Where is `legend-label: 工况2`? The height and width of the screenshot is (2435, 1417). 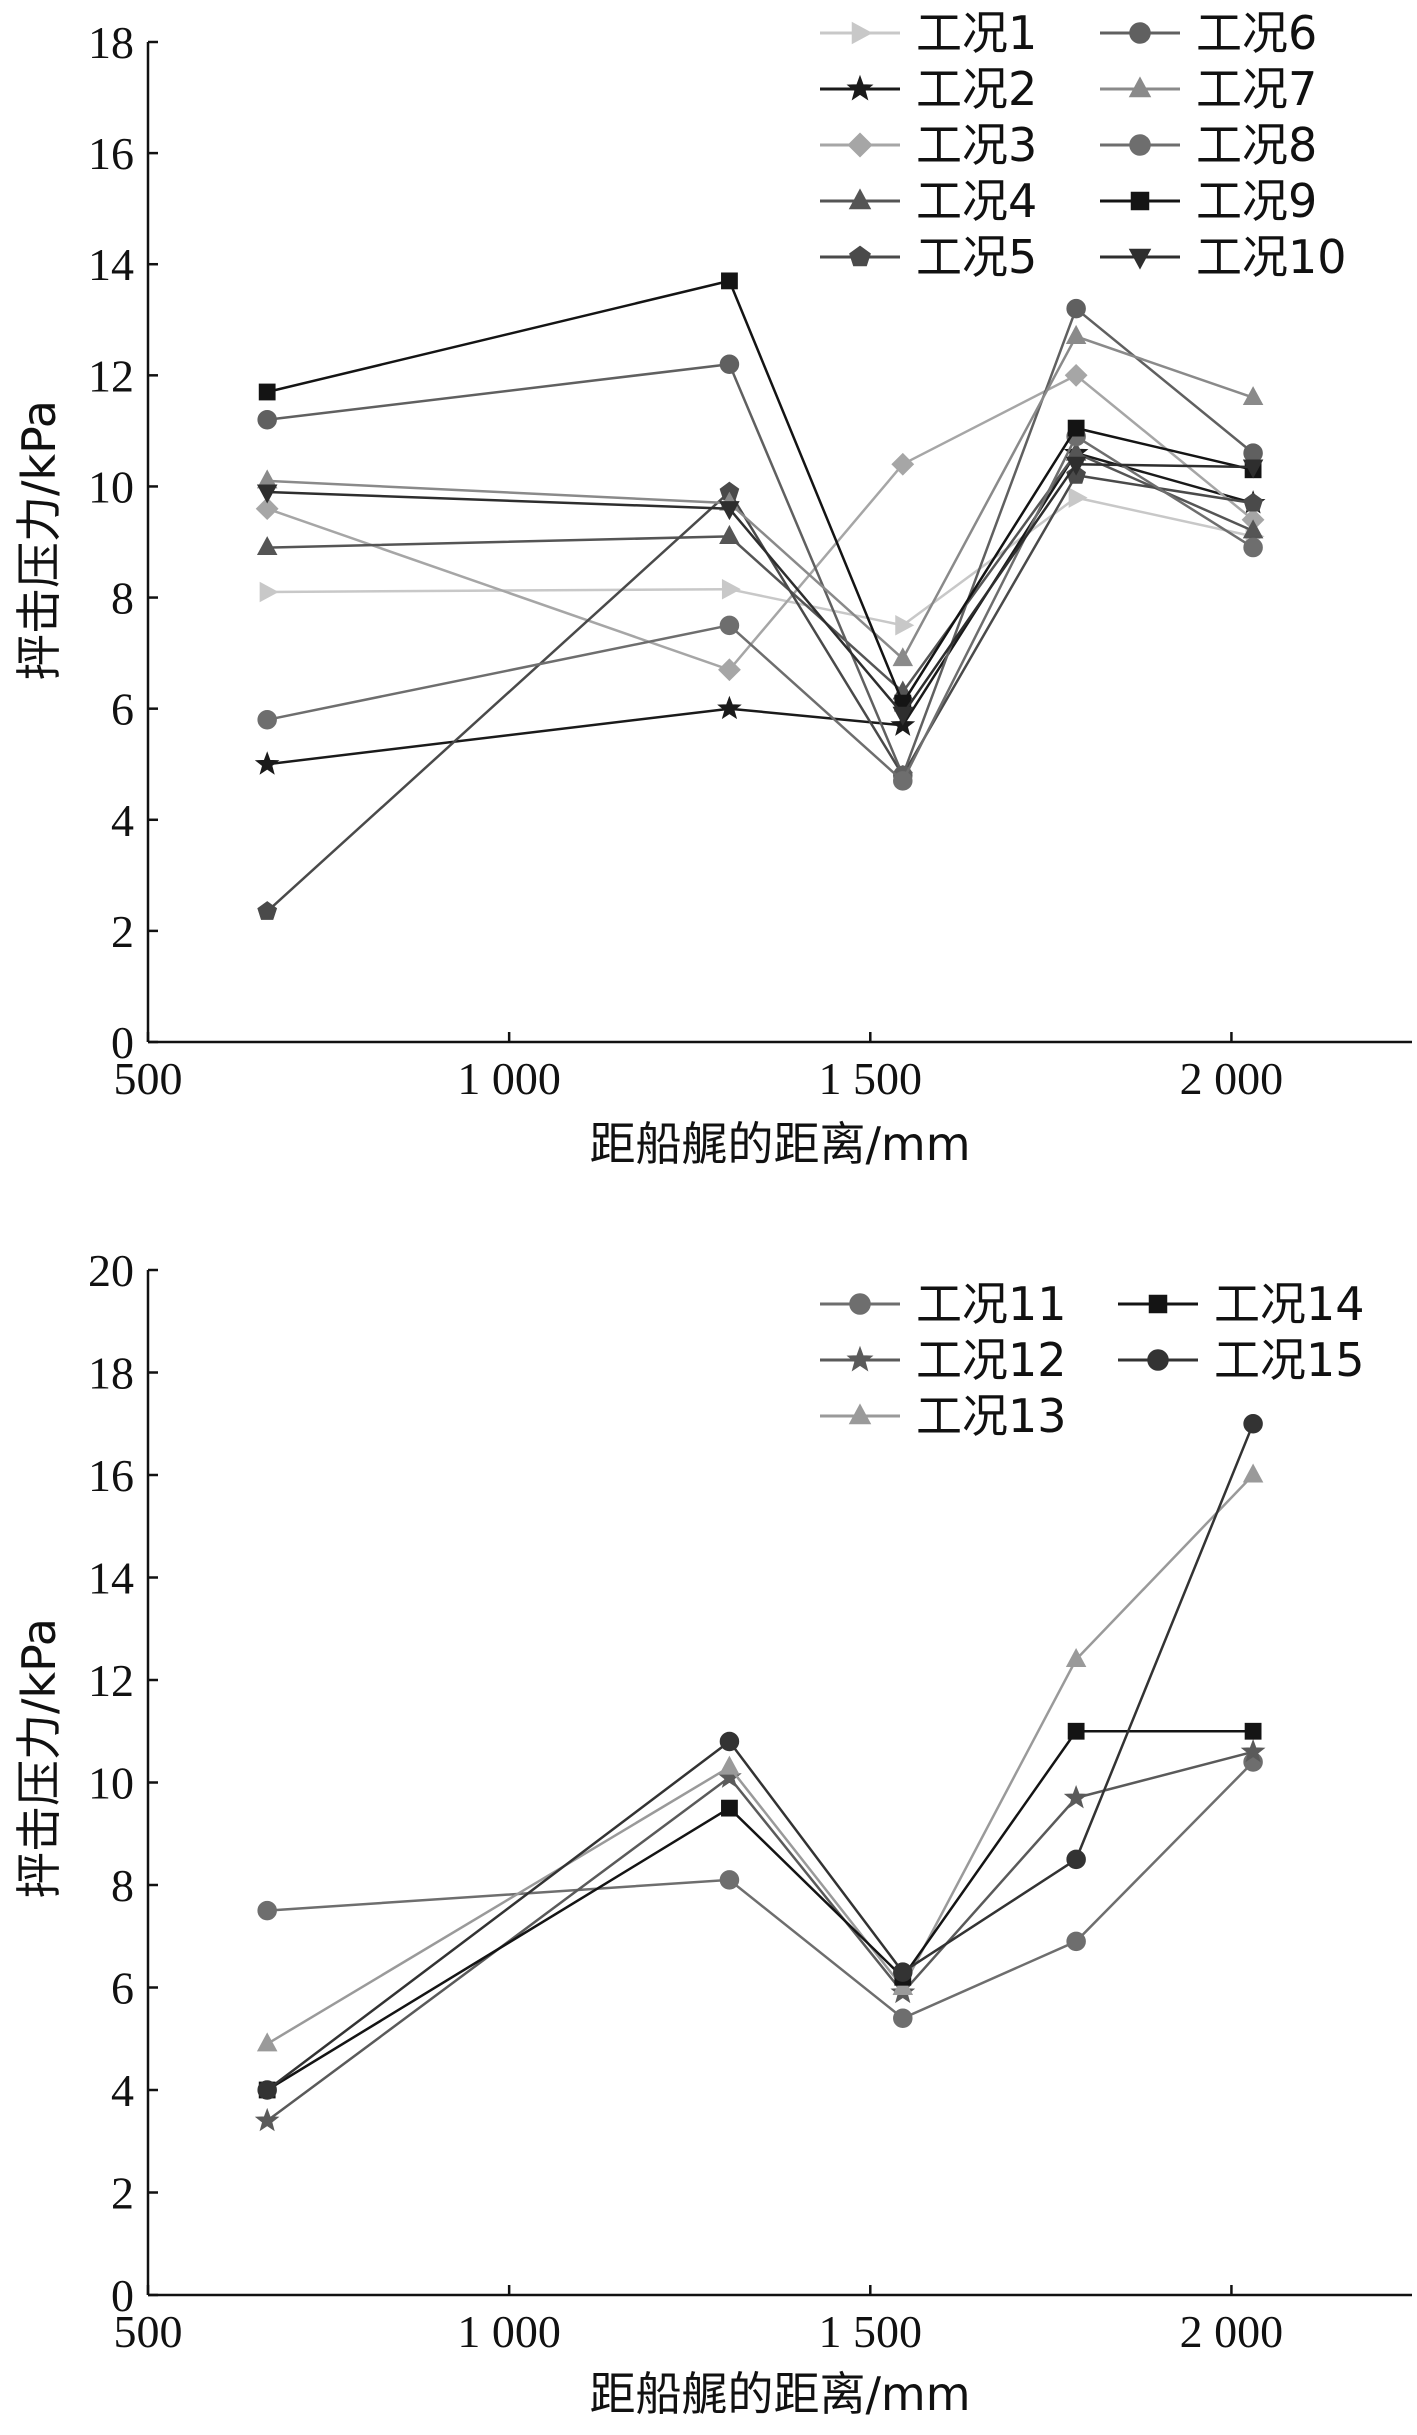 legend-label: 工况2 is located at coordinates (976, 89).